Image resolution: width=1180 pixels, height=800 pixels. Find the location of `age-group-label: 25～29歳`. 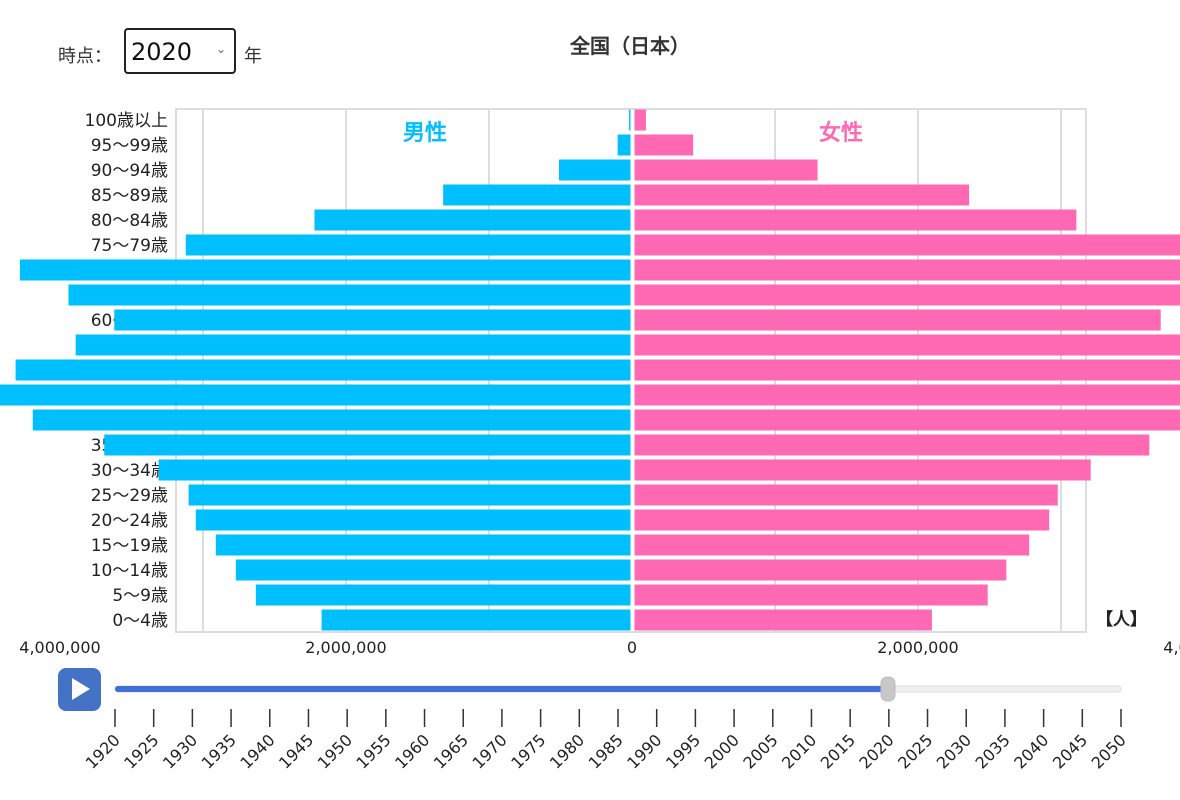

age-group-label: 25～29歳 is located at coordinates (129, 496).